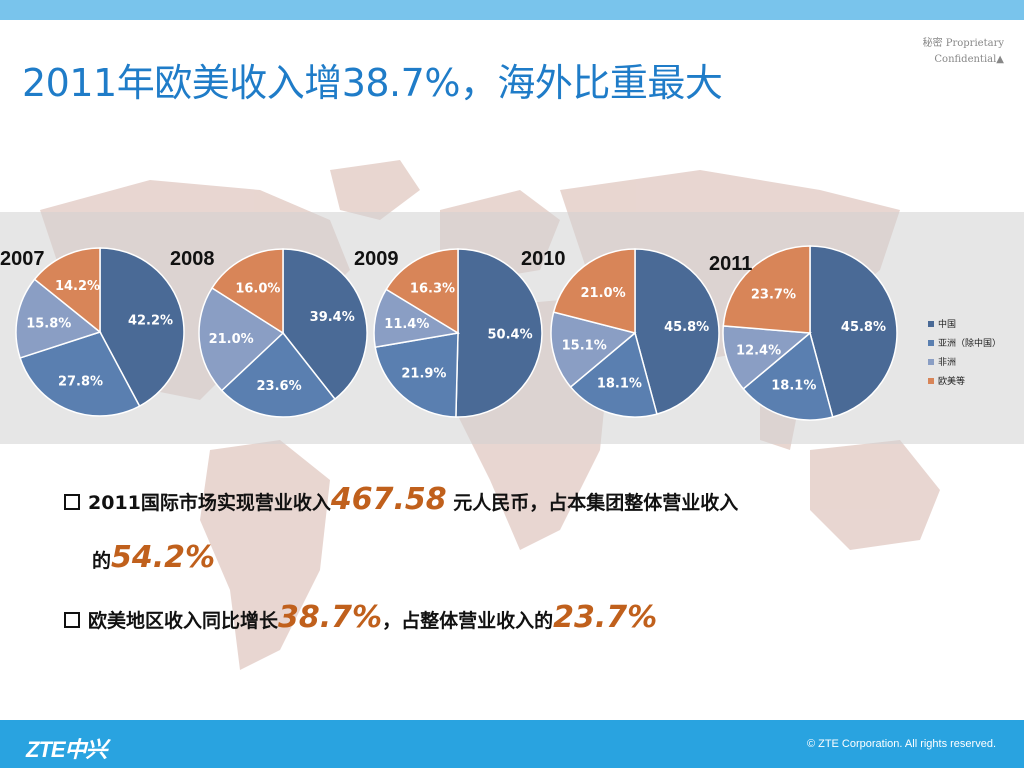  Describe the element at coordinates (332, 317) in the screenshot. I see `pie-2008-label-china: 39.4%` at that location.